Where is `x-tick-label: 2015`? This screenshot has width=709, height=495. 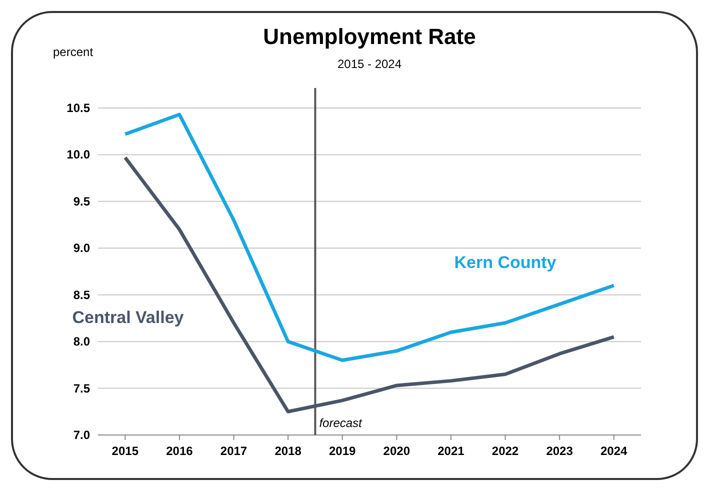
x-tick-label: 2015 is located at coordinates (125, 451).